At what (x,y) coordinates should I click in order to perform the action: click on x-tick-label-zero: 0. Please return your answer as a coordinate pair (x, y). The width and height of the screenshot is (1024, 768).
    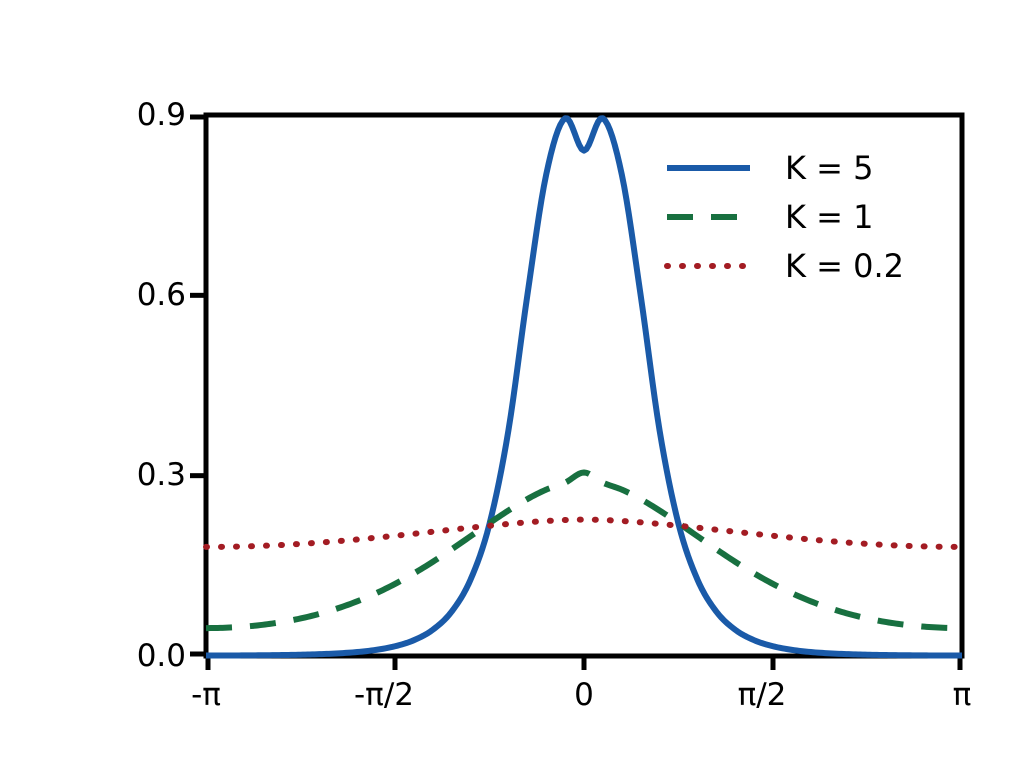
    Looking at the image, I should click on (584, 695).